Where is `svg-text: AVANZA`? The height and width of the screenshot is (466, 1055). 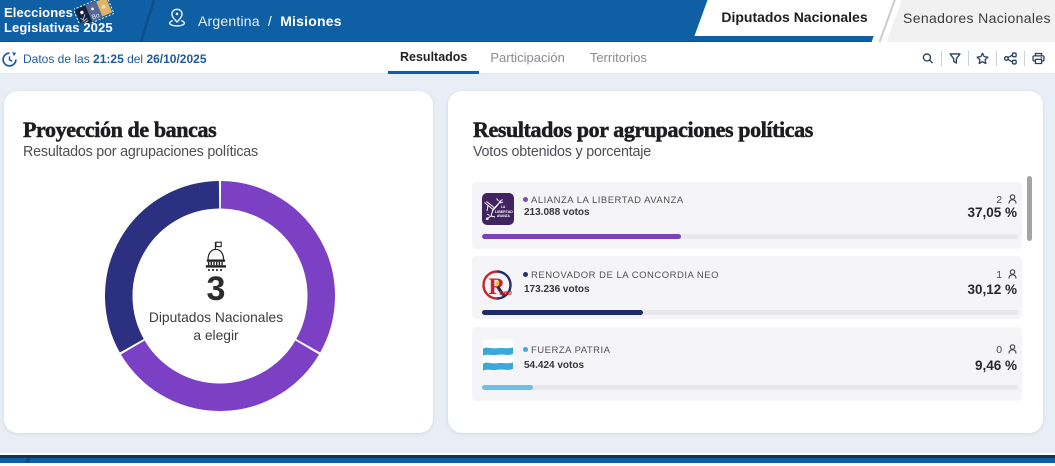 svg-text: AVANZA is located at coordinates (504, 216).